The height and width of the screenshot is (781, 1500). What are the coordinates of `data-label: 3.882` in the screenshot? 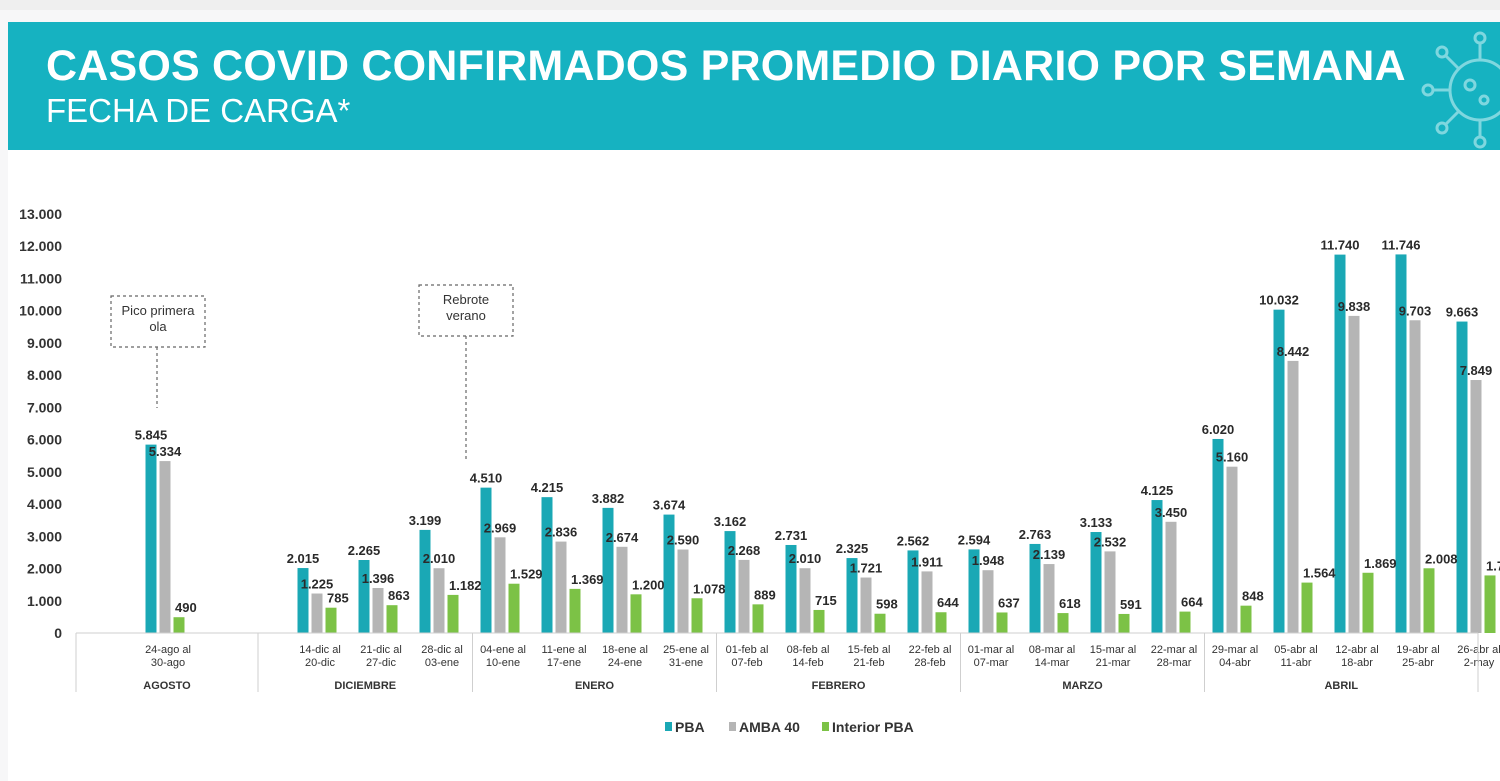 It's located at (608, 498).